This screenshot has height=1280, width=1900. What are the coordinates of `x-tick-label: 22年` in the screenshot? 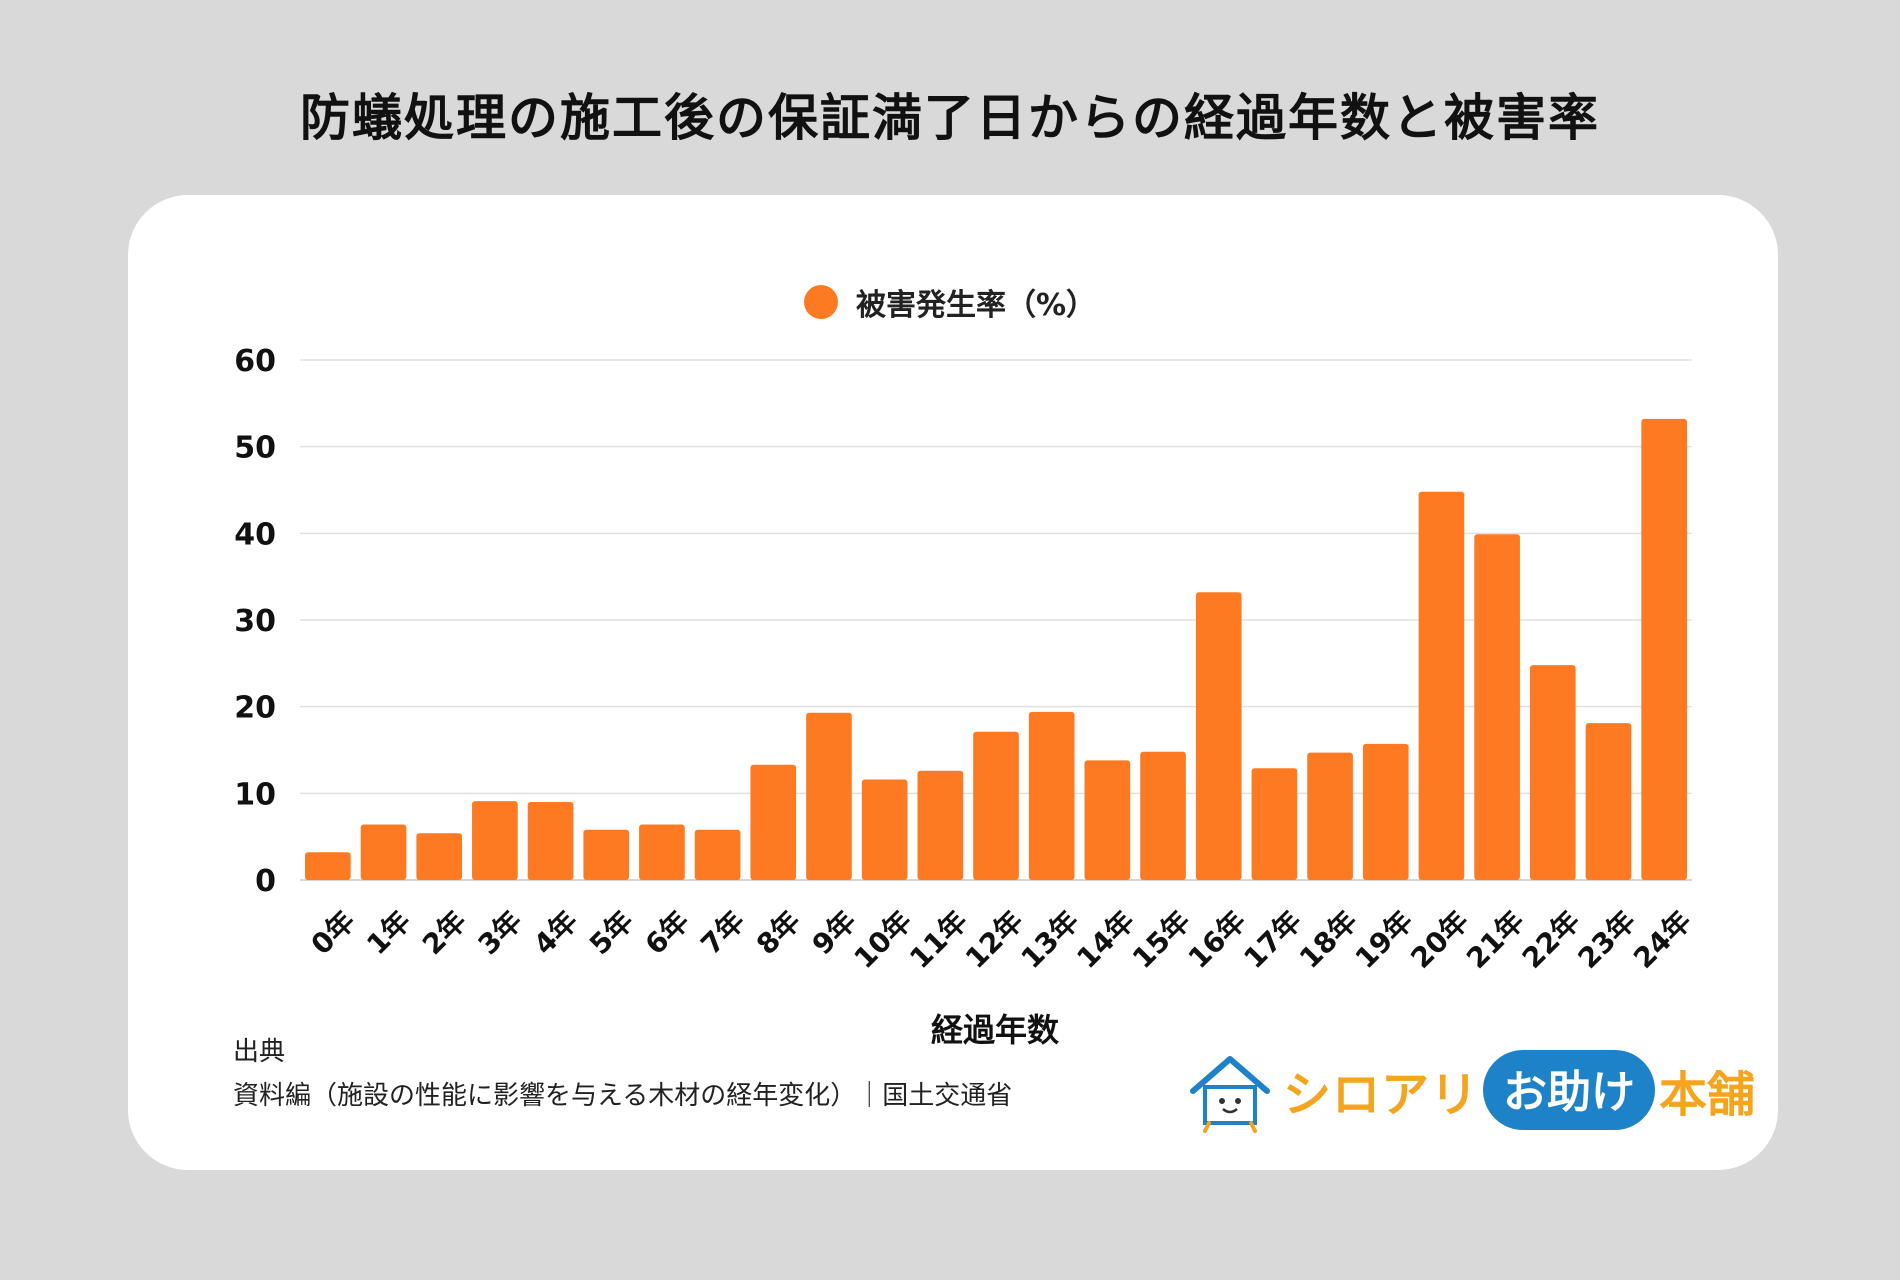 It's located at (1551, 939).